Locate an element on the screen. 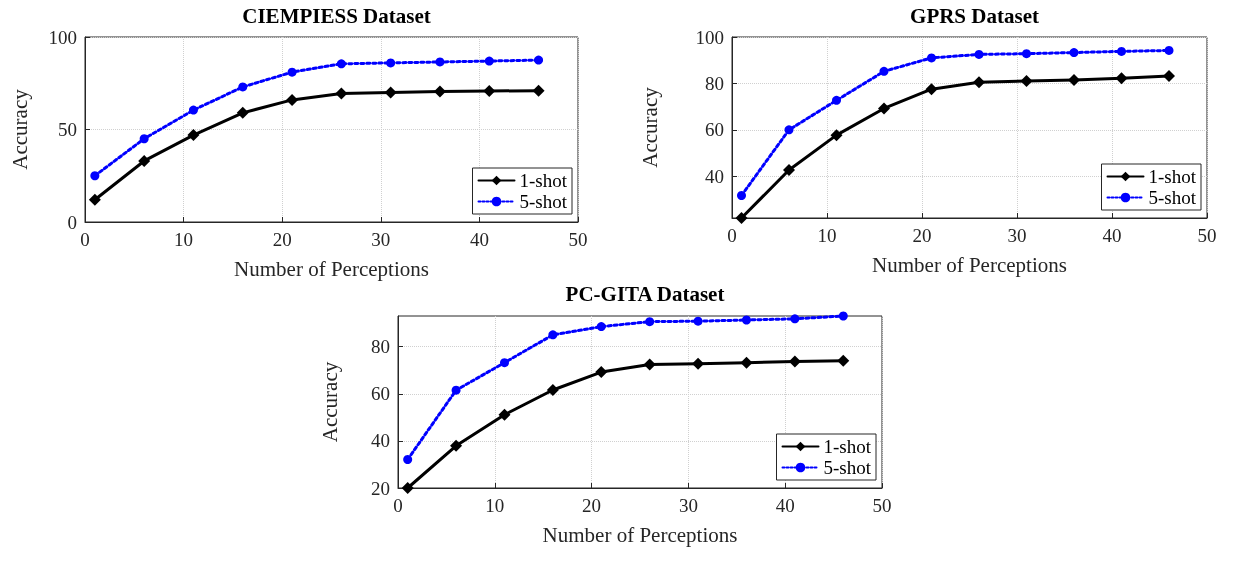  chart-title: PC-GITA Dataset is located at coordinates (645, 293).